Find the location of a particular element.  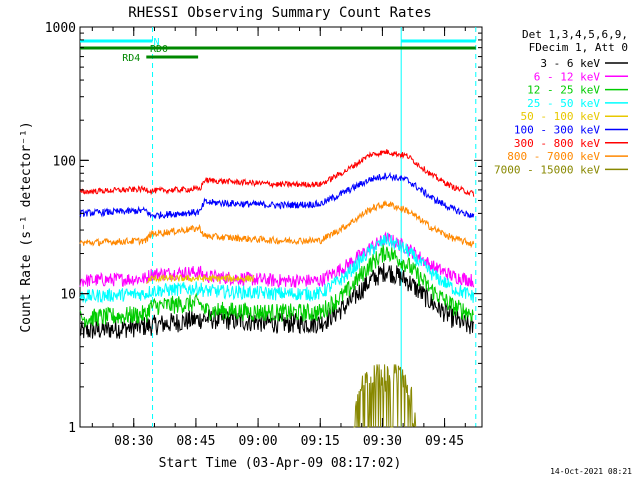

state-bar-label-3: RD4 is located at coordinates (131, 58).